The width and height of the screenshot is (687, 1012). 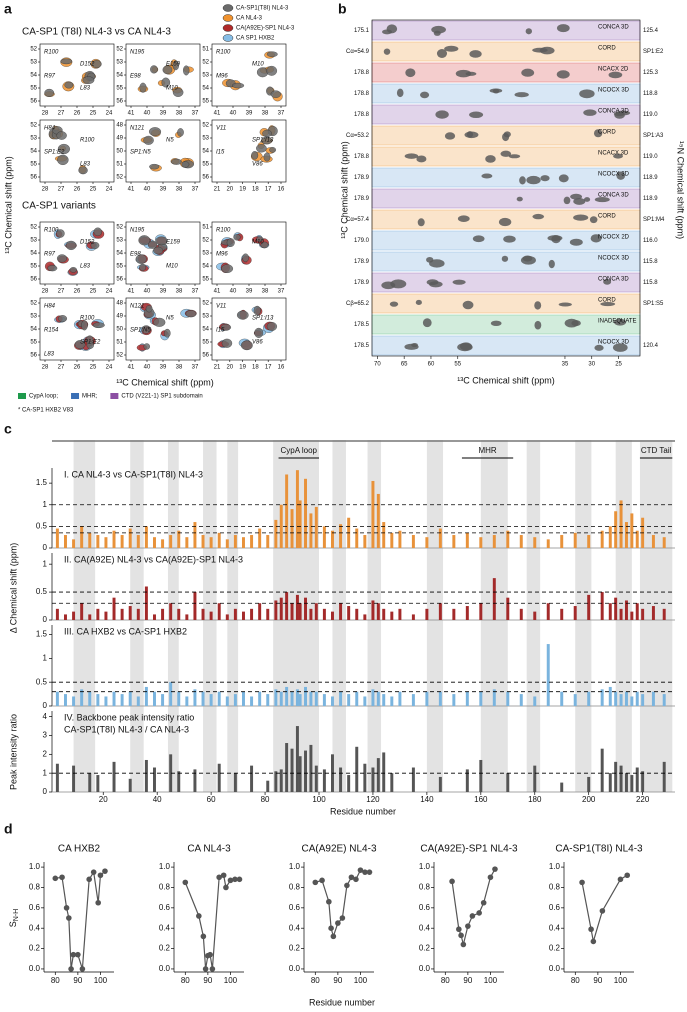 I want to click on x-tick-label: 25, so click(x=93, y=292).